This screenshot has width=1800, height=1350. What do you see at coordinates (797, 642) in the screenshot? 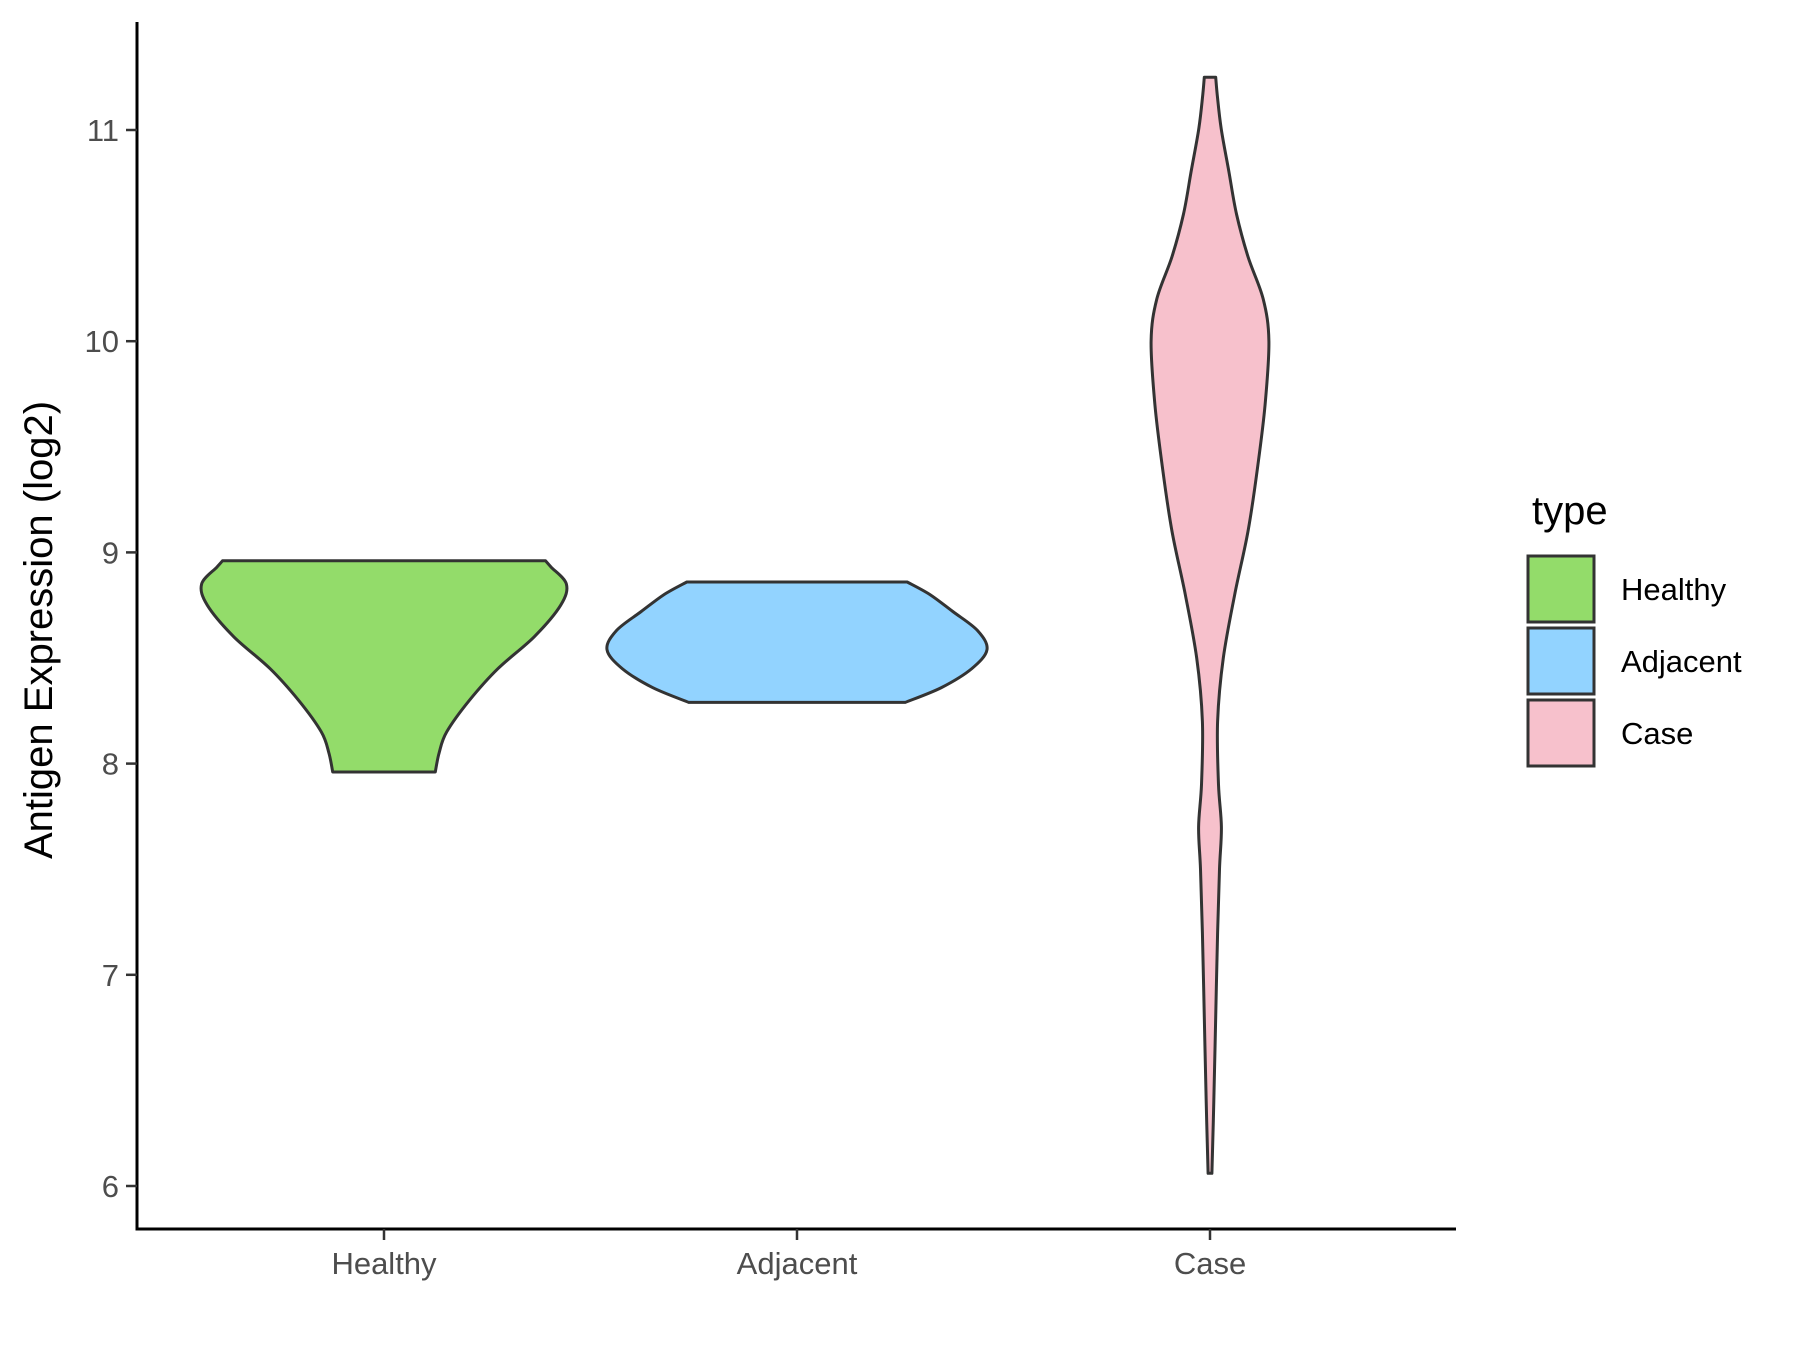
I see `violin-adjacent` at bounding box center [797, 642].